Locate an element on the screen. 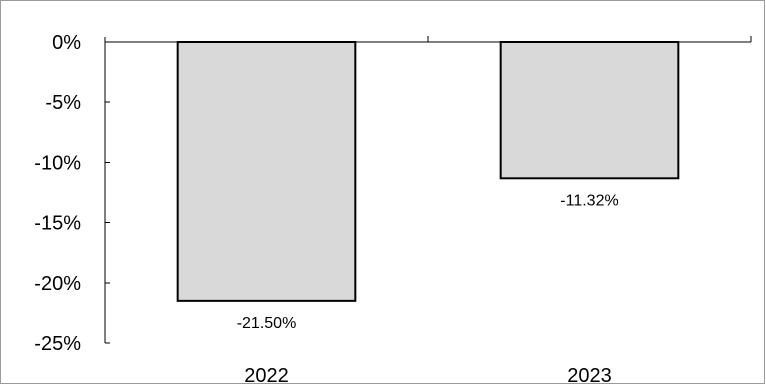  category-label-2022: 2022 is located at coordinates (266, 375).